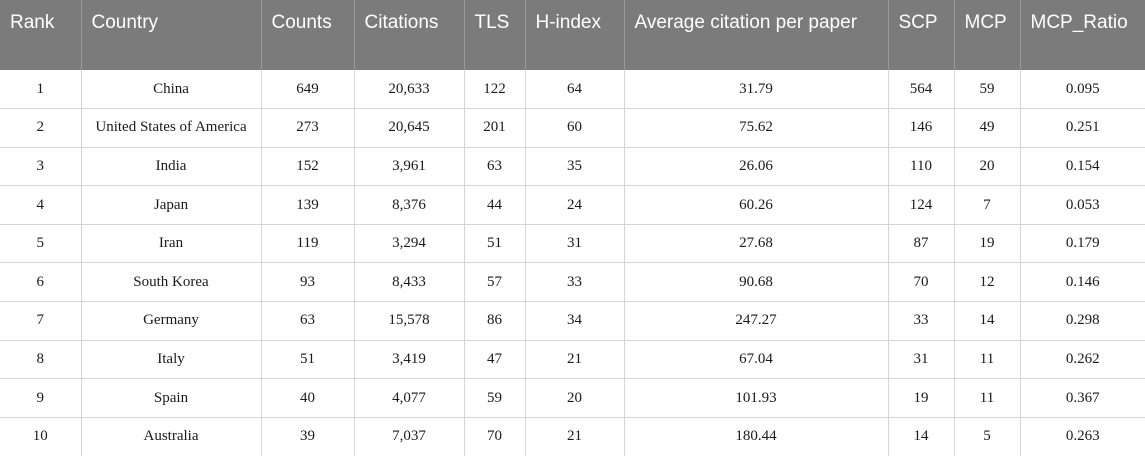 The image size is (1145, 456). Describe the element at coordinates (494, 436) in the screenshot. I see `cell-tls: 70` at that location.